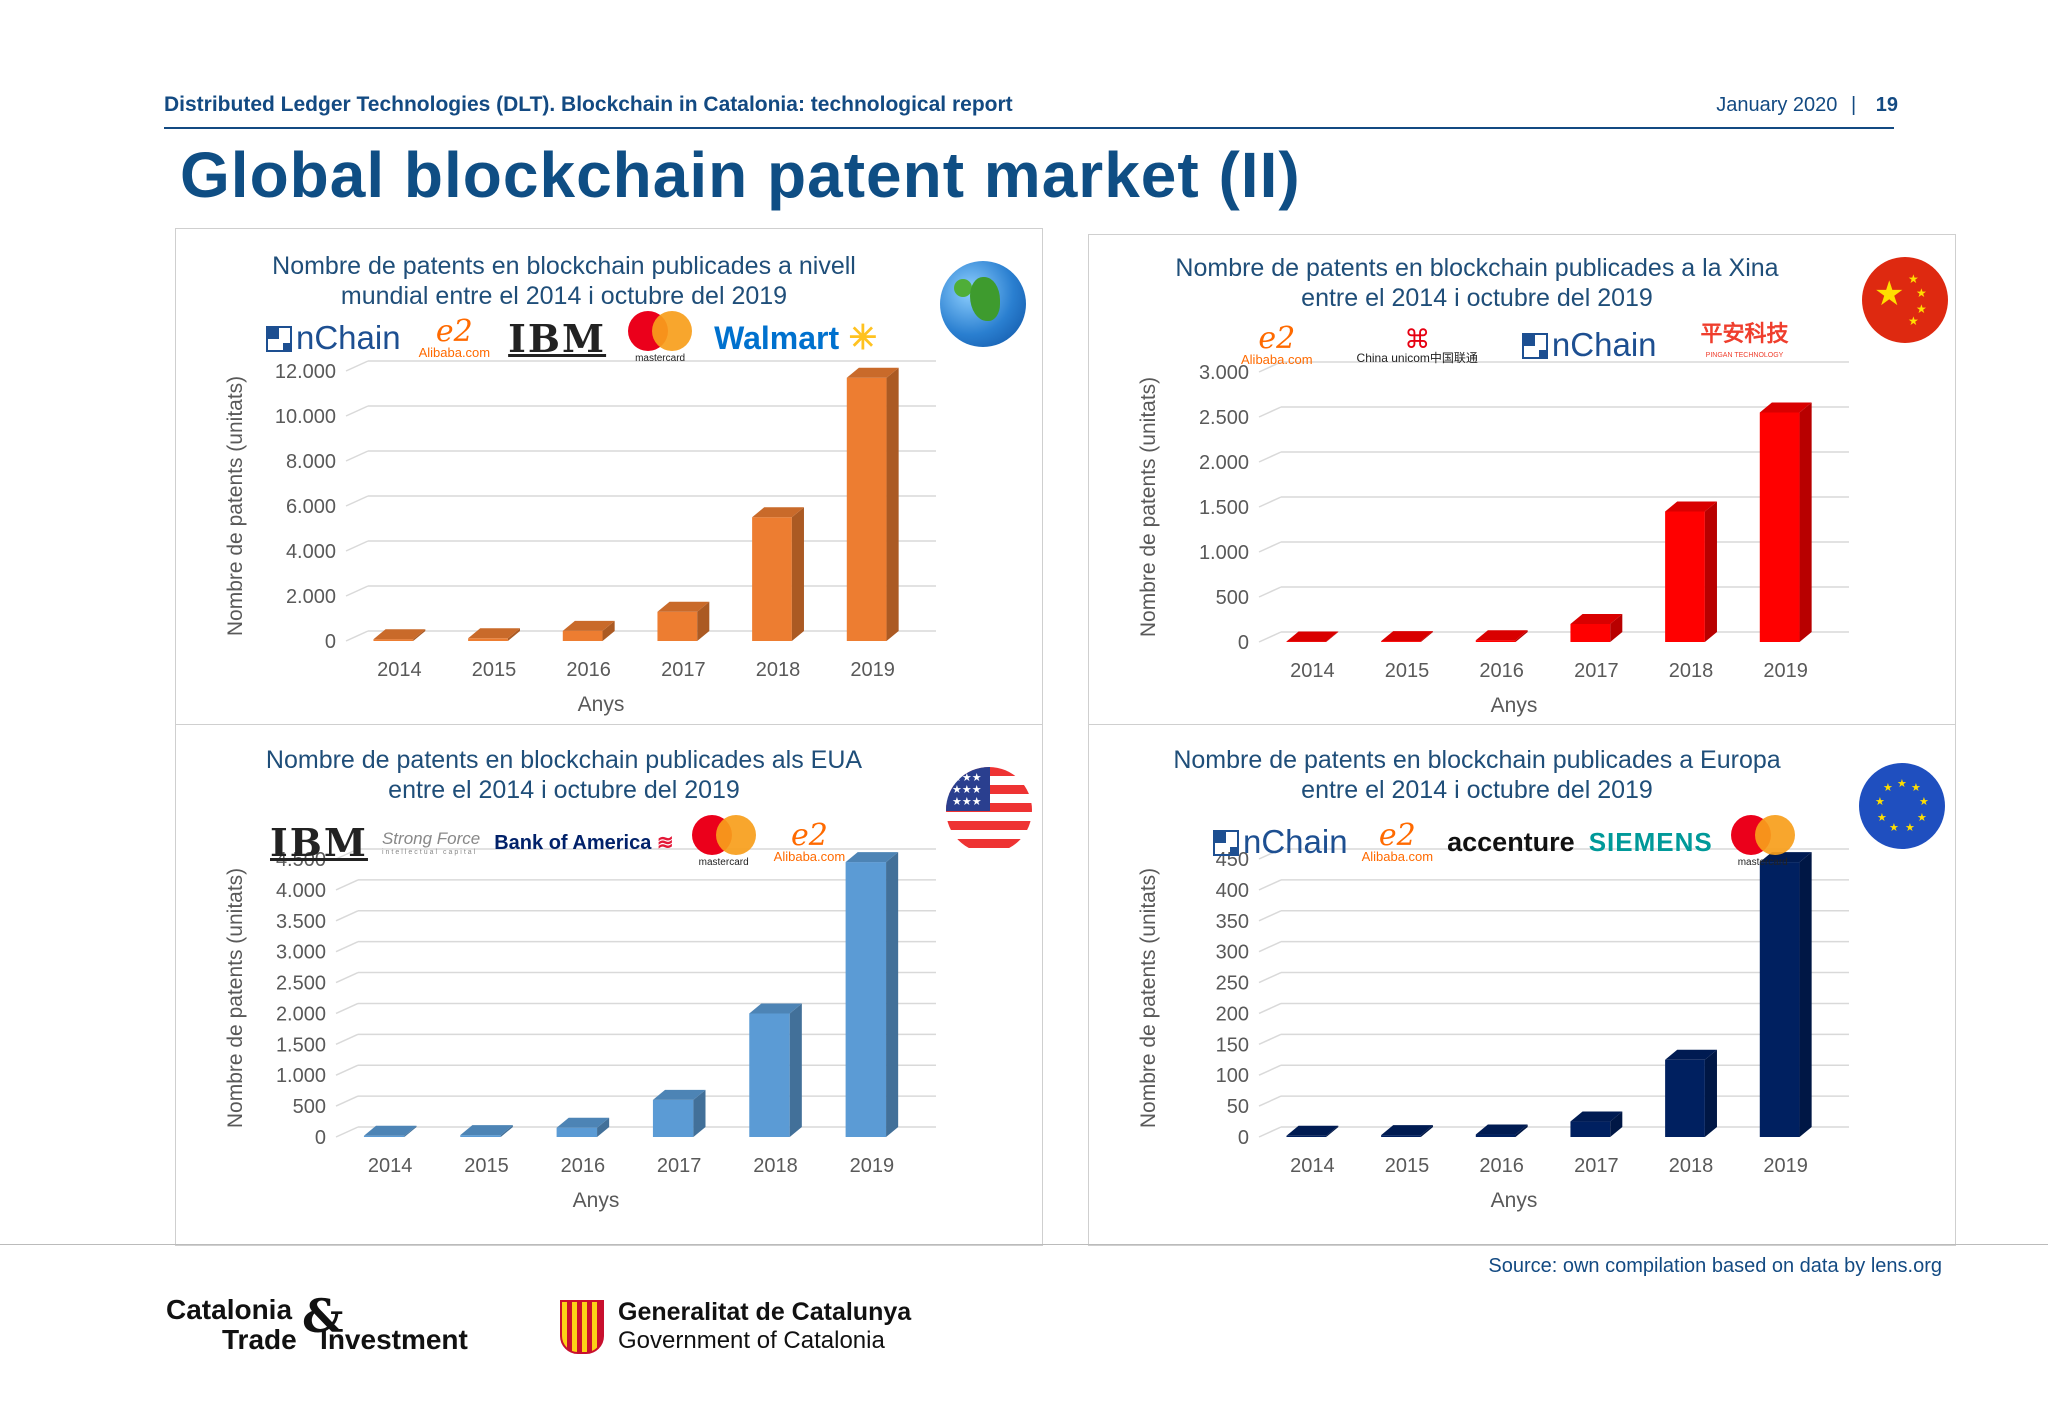 Image resolution: width=2048 pixels, height=1418 pixels. What do you see at coordinates (1650, 841) in the screenshot?
I see `siemens-logo: SIEMENS` at bounding box center [1650, 841].